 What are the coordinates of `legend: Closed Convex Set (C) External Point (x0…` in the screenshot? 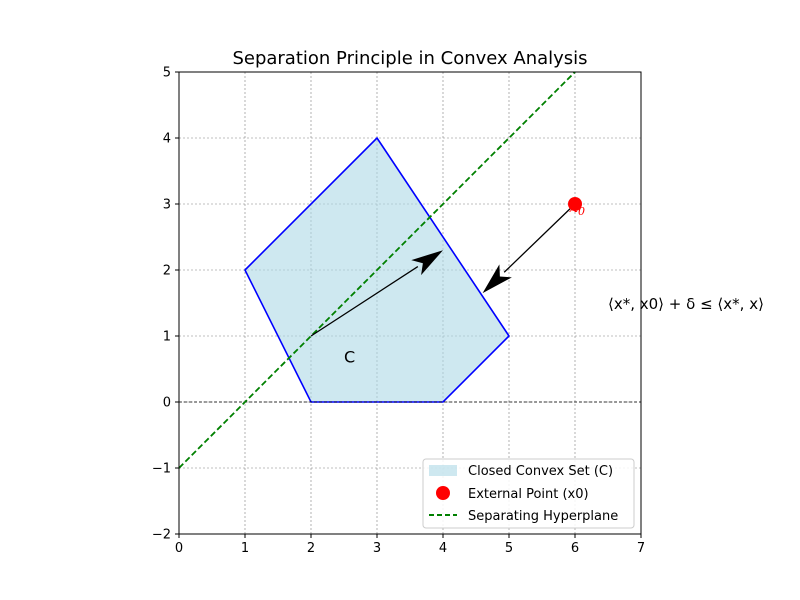 It's located at (528, 493).